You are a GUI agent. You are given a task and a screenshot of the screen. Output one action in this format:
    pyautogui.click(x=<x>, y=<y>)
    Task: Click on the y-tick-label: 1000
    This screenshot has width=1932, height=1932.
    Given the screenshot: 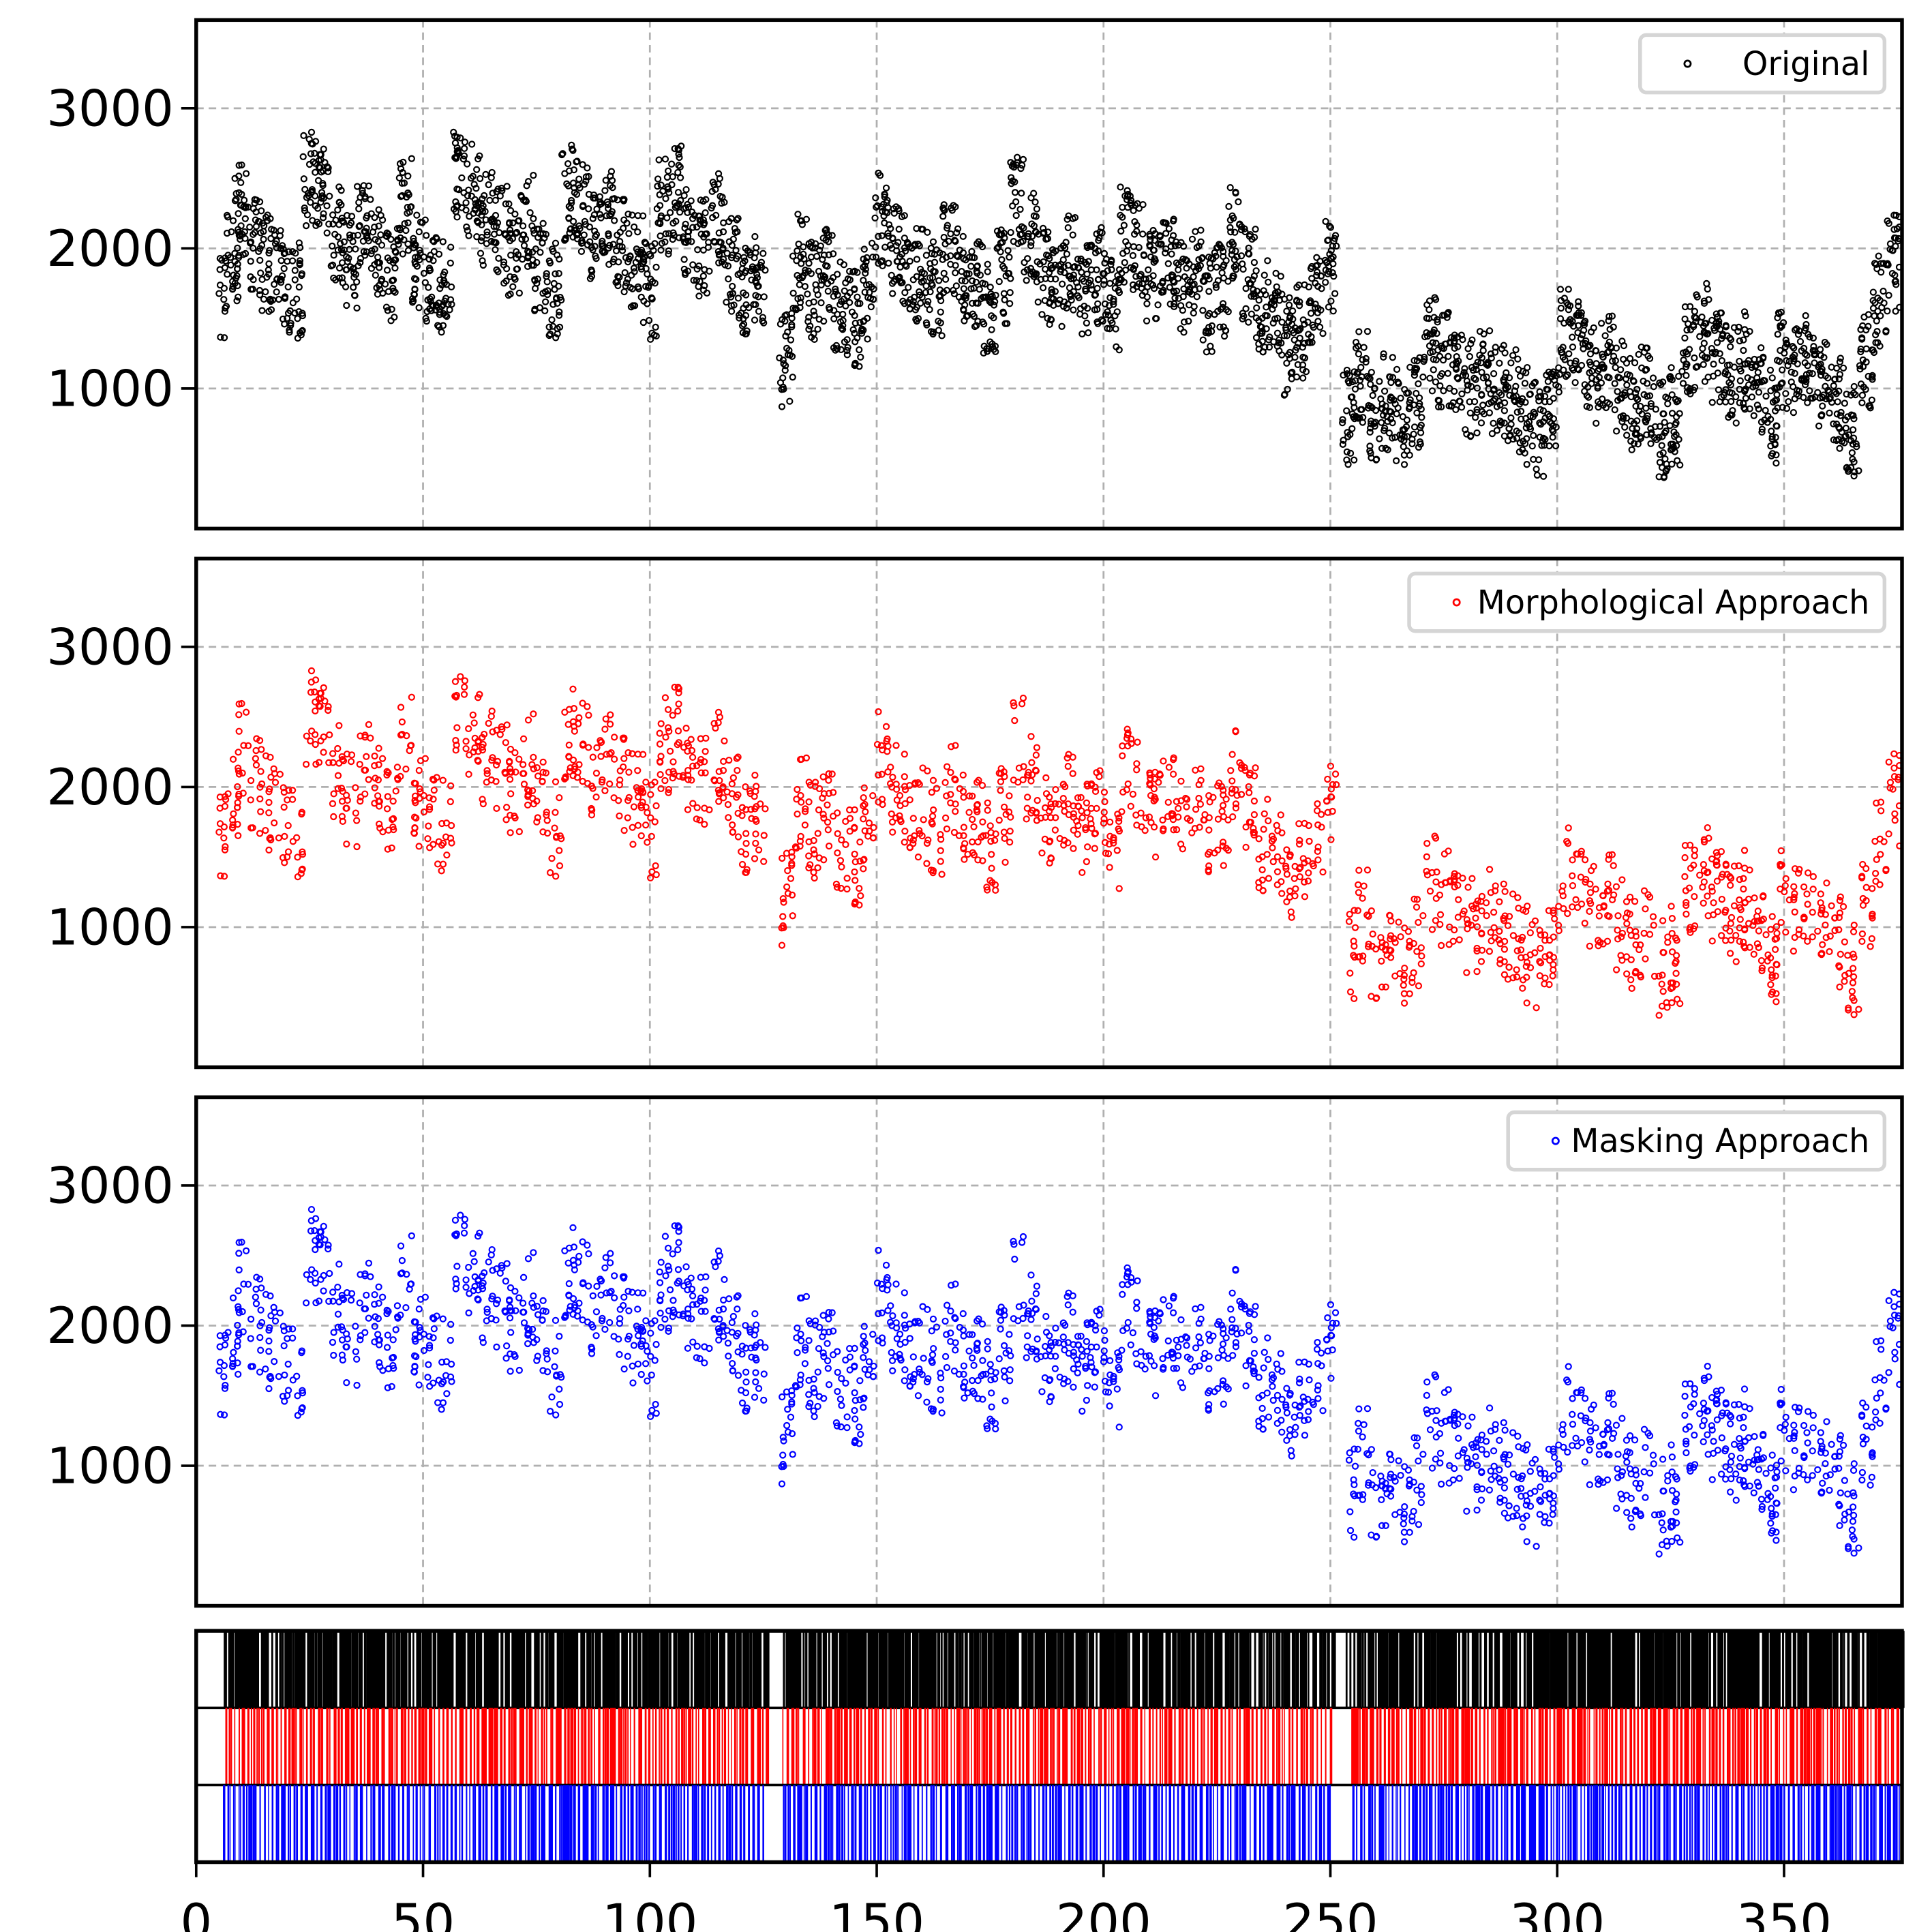 What is the action you would take?
    pyautogui.click(x=110, y=390)
    